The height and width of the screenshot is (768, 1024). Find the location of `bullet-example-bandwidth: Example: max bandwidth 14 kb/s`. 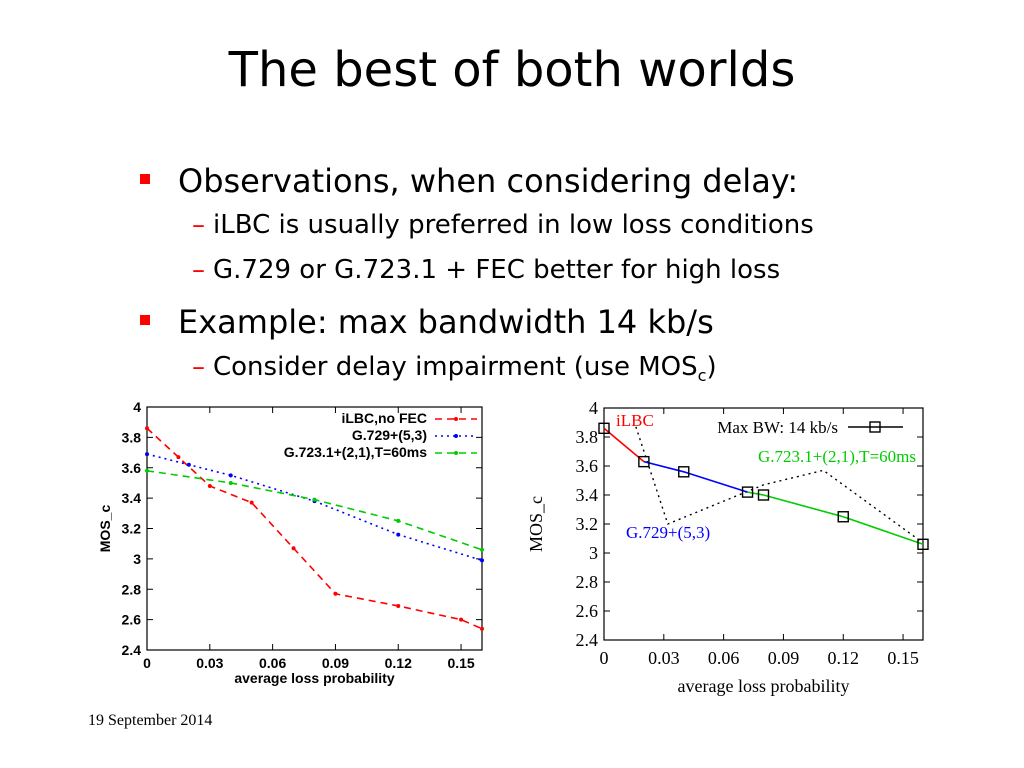

bullet-example-bandwidth: Example: max bandwidth 14 kb/s is located at coordinates (427, 322).